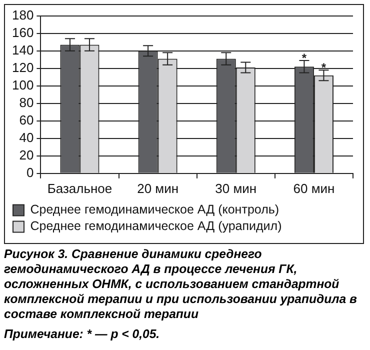 This screenshot has height=350, width=370. What do you see at coordinates (314, 188) in the screenshot?
I see `x-tick-label: 60 мин` at bounding box center [314, 188].